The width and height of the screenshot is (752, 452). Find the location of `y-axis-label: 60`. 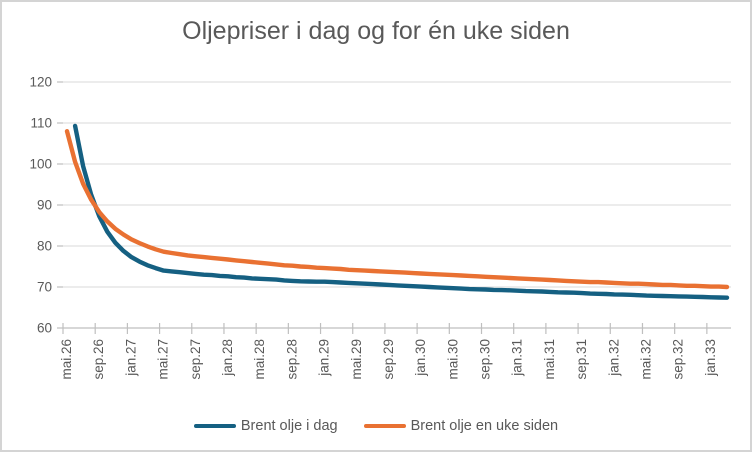

y-axis-label: 60 is located at coordinates (44, 328).